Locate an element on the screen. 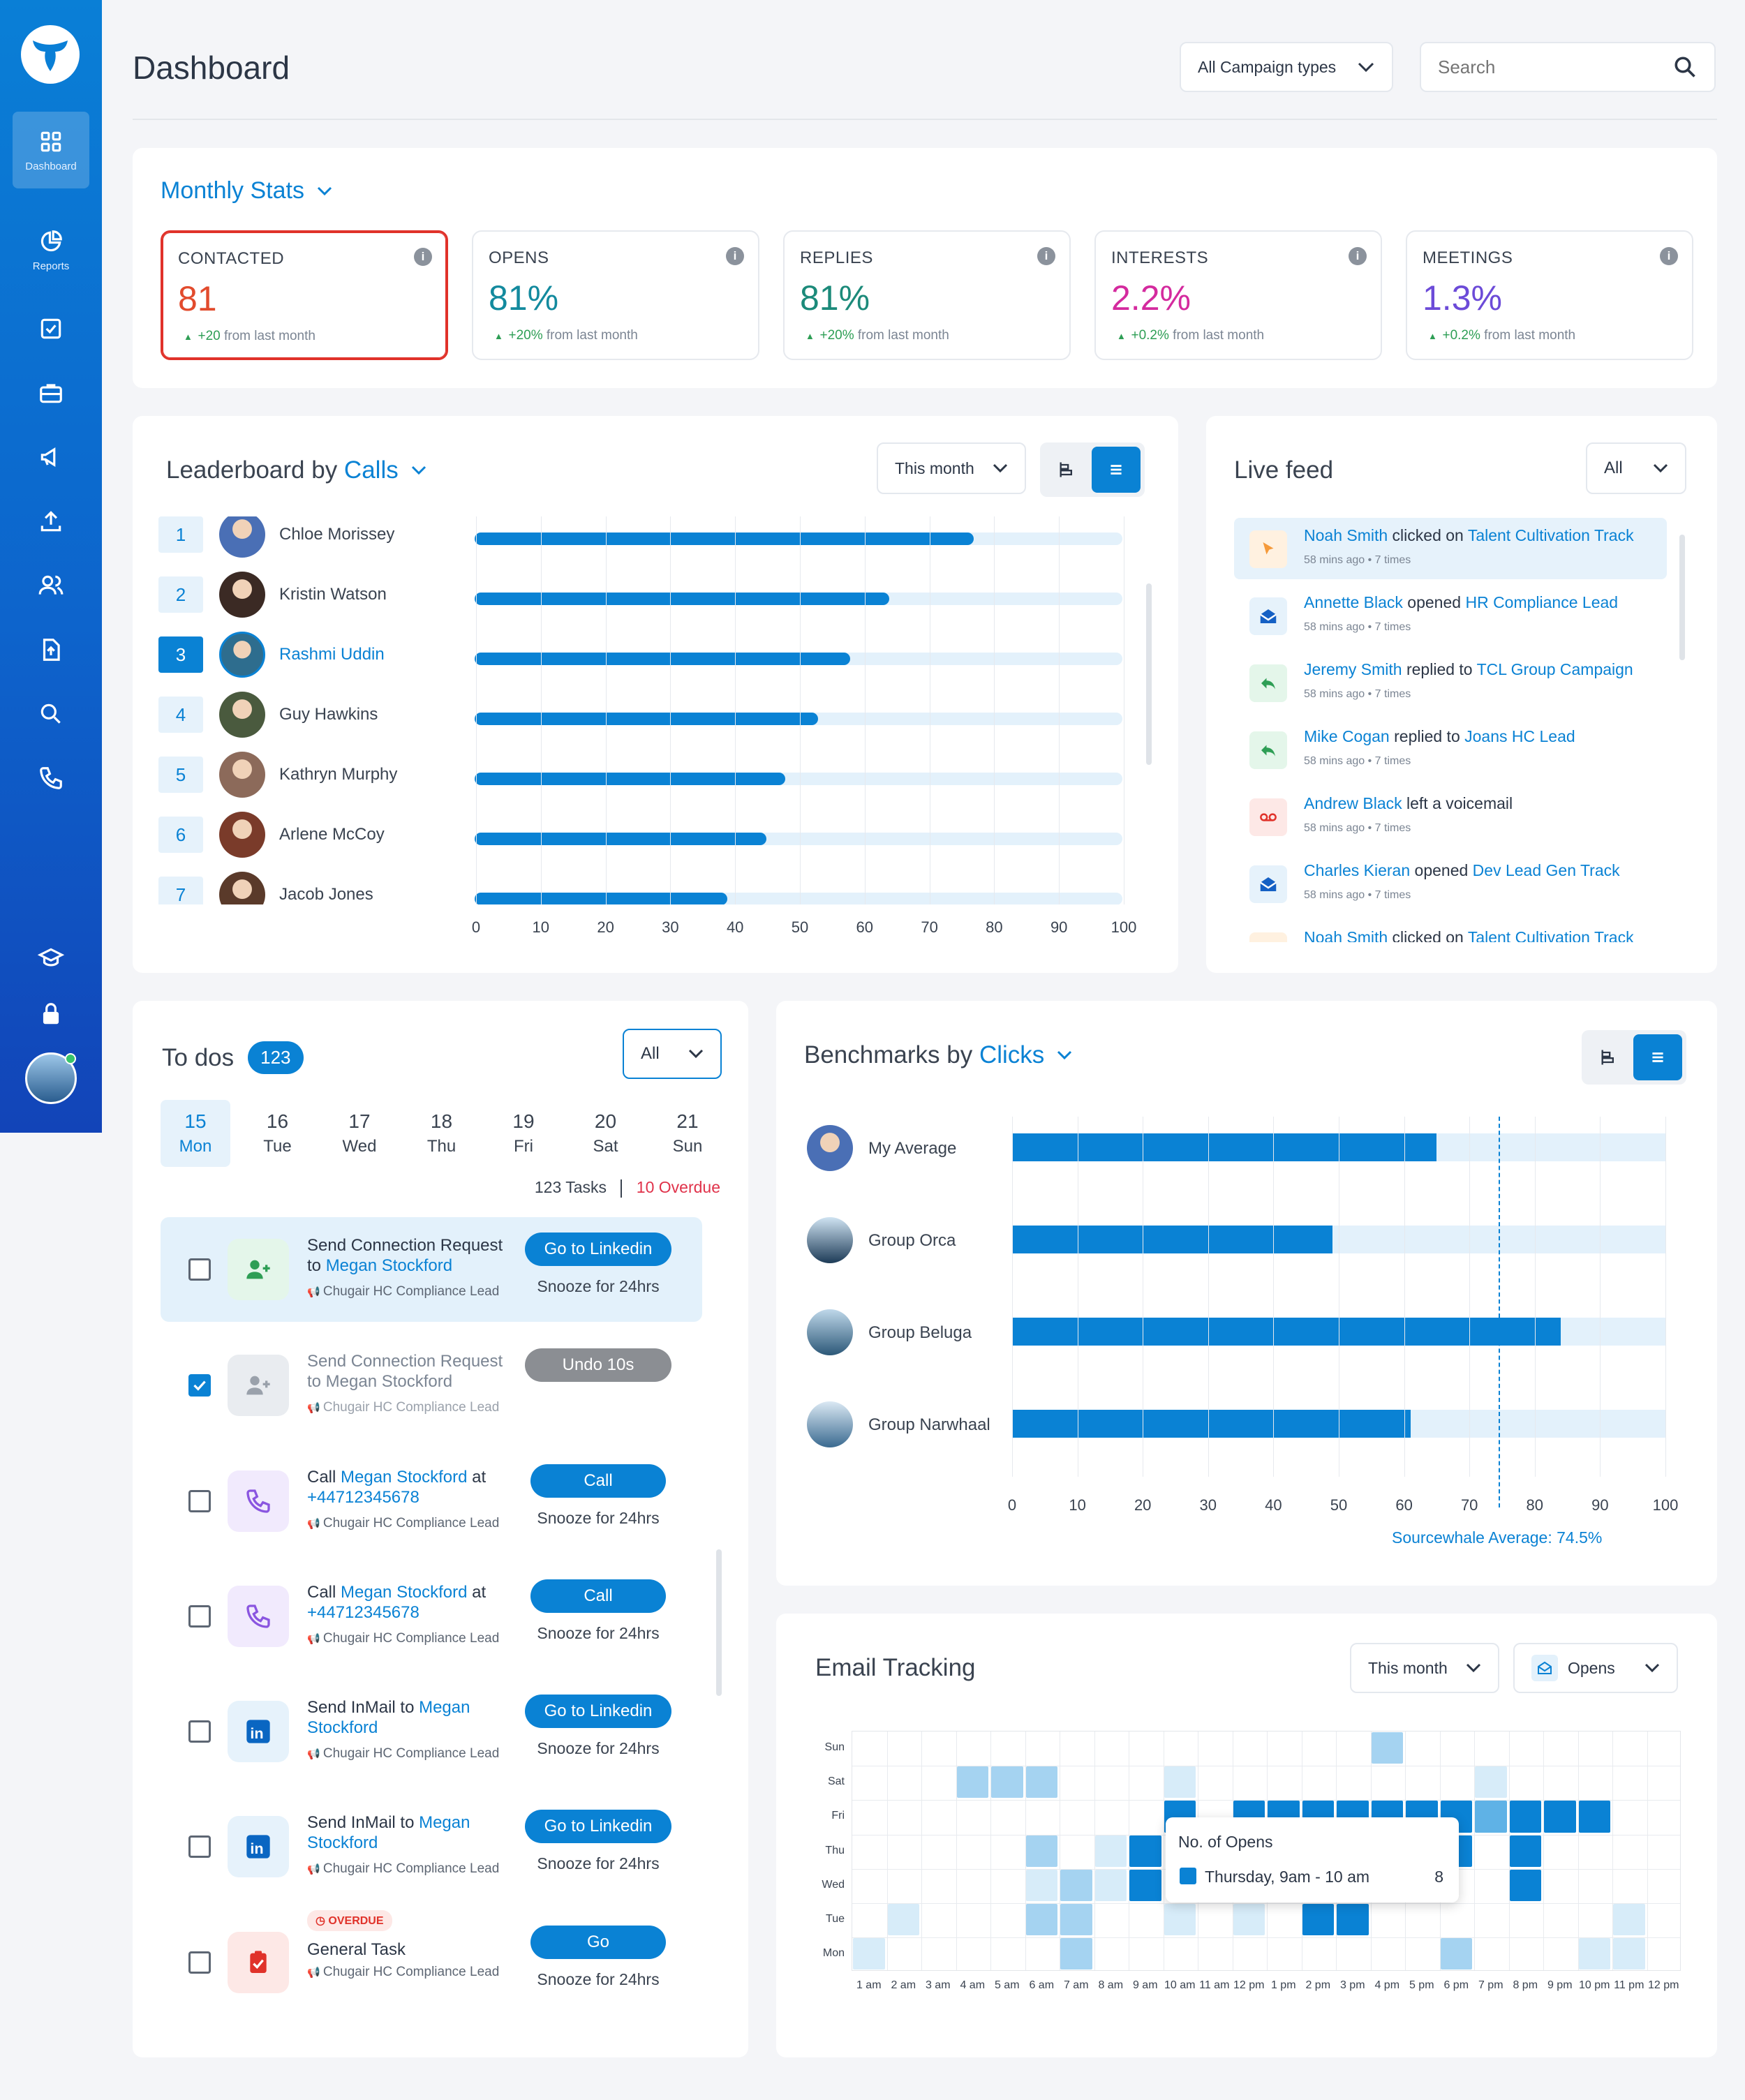 Image resolution: width=1745 pixels, height=2100 pixels. sidebar-item-contacts is located at coordinates (51, 585).